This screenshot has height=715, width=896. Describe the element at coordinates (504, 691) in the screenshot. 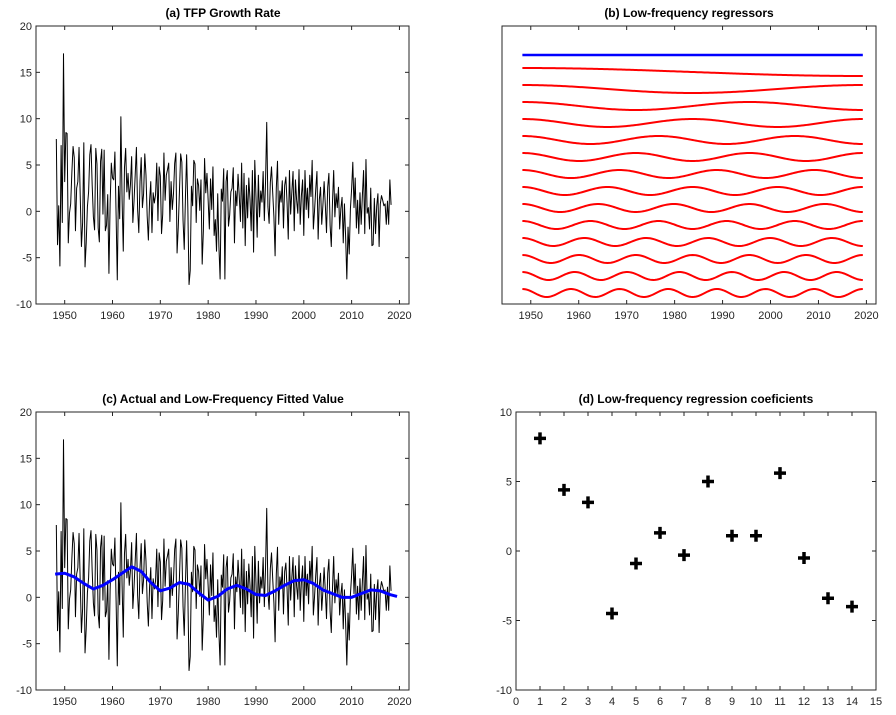

I see `panel-d-ytick-label: -10` at that location.